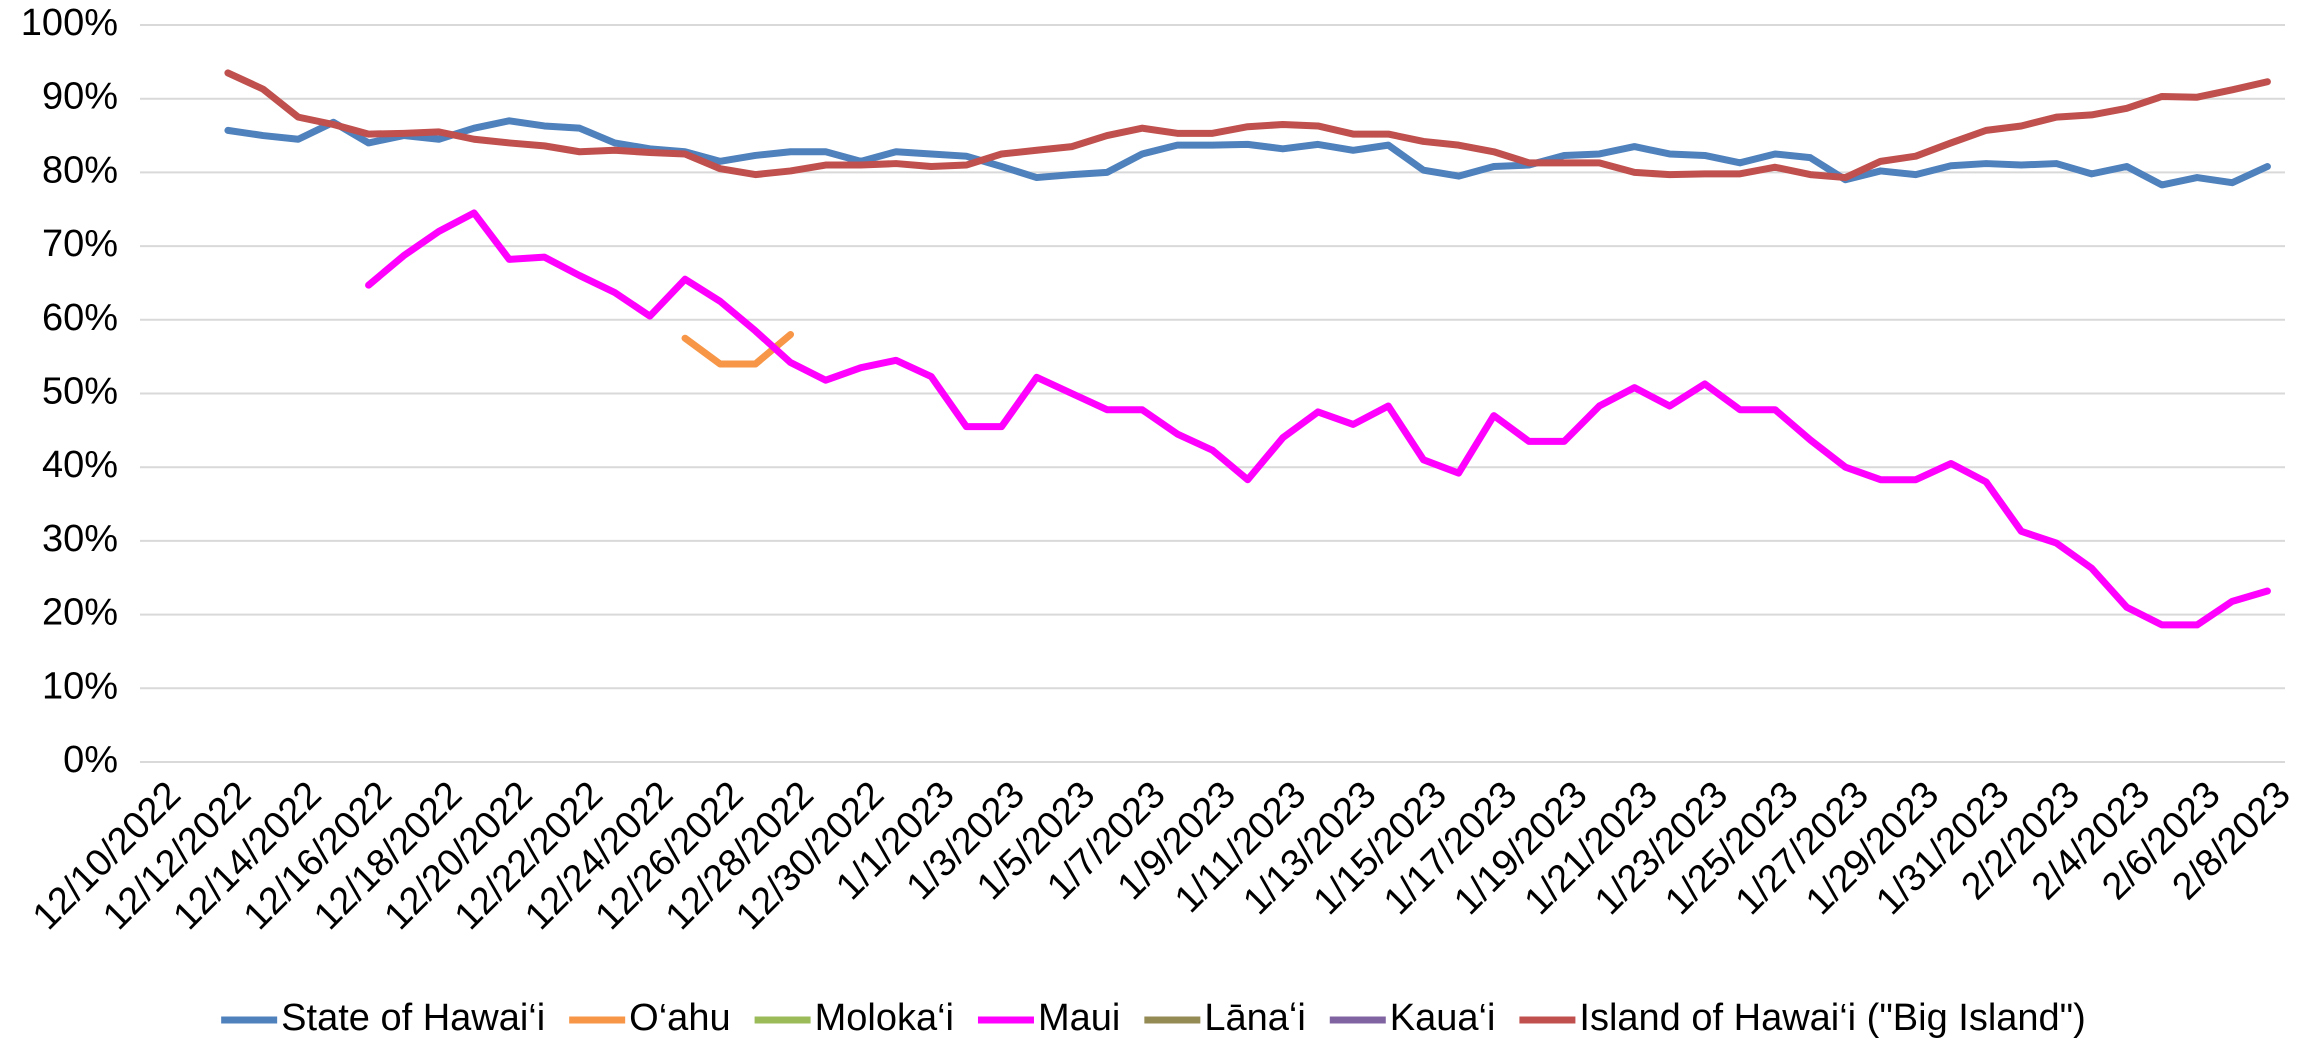  What do you see at coordinates (80, 686) in the screenshot?
I see `y-tick-label: 10%` at bounding box center [80, 686].